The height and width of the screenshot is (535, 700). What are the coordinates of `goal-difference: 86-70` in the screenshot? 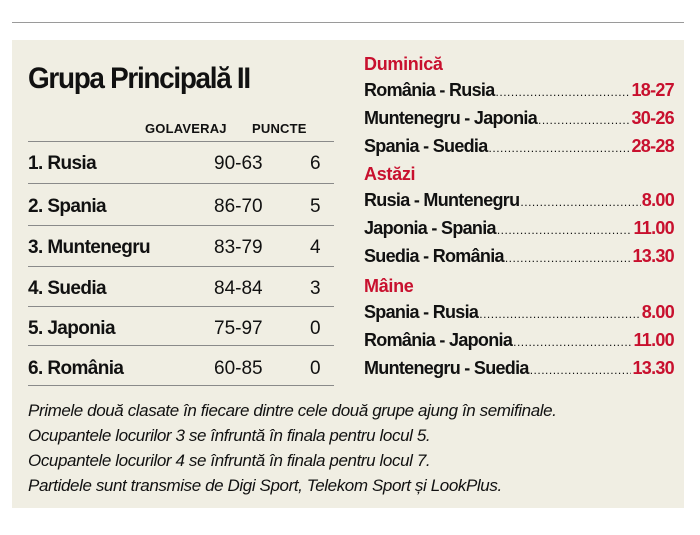 It's located at (238, 206).